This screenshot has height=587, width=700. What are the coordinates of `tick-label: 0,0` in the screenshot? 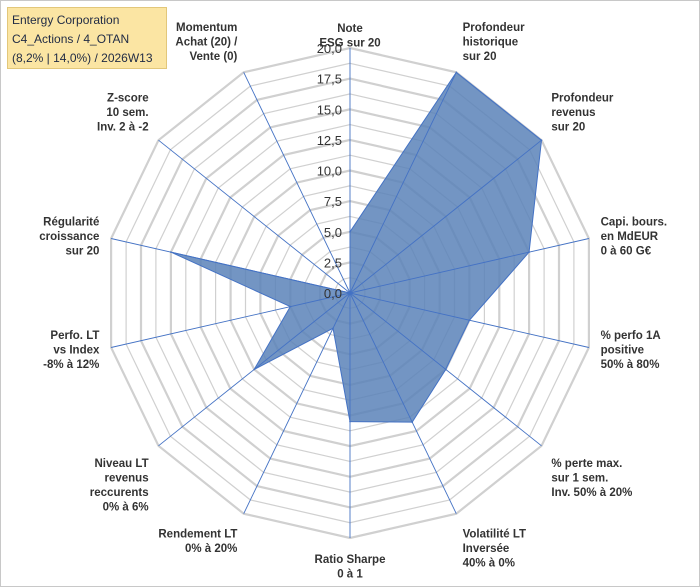 It's located at (333, 293).